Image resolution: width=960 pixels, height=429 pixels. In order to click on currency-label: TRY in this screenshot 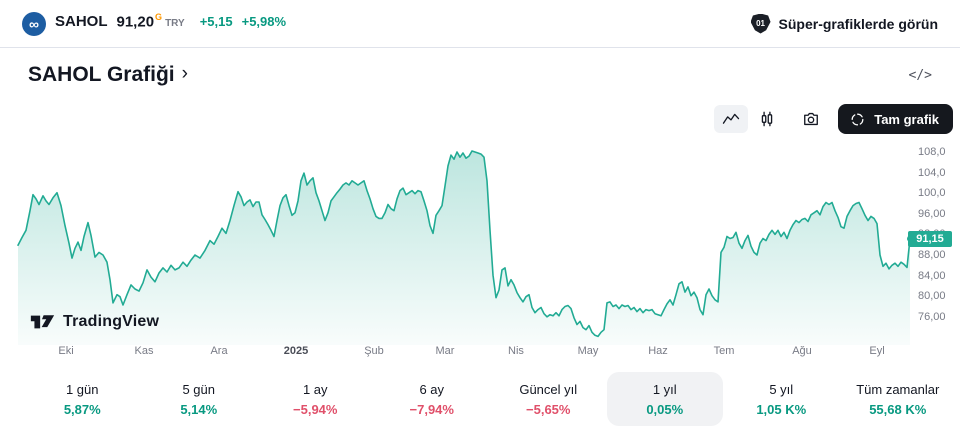, I will do `click(175, 23)`.